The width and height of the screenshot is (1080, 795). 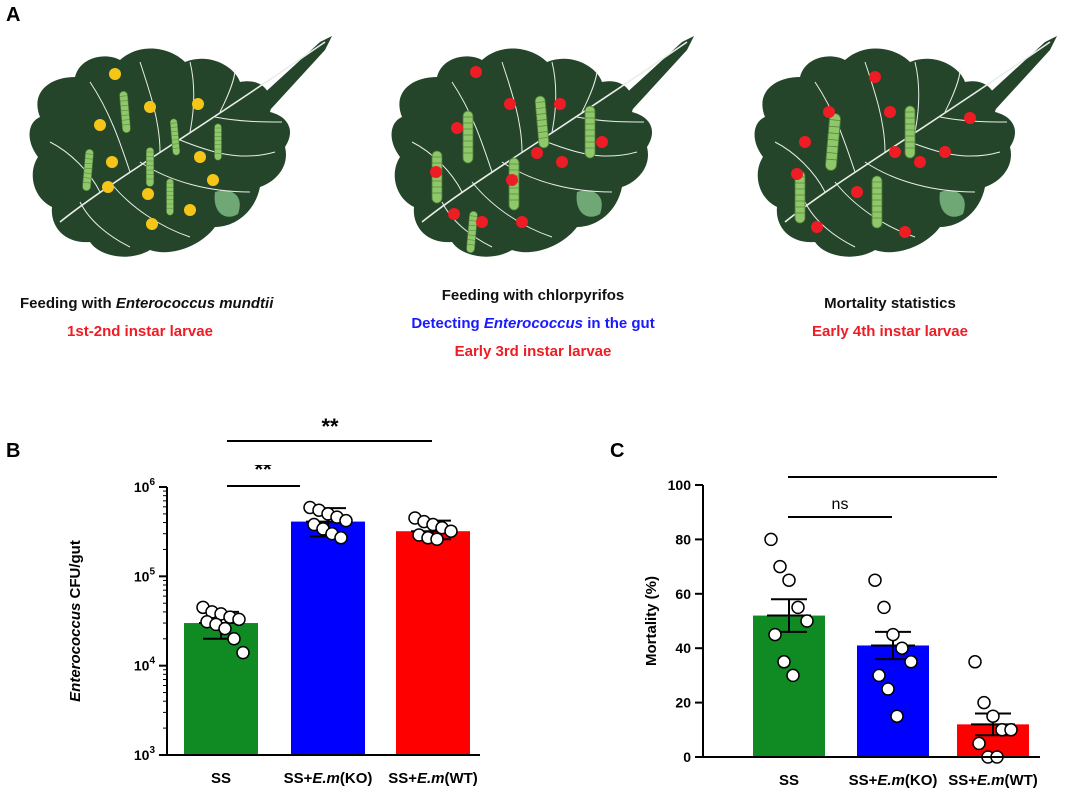 I want to click on y-tick-label: 0, so click(x=687, y=757).